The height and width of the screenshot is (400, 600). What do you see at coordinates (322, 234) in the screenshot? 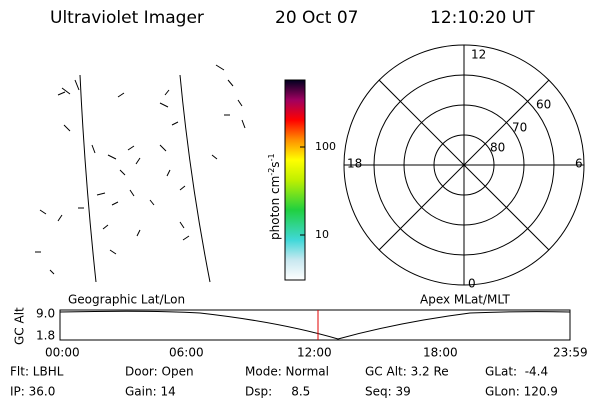
I see `colorbar-tick-label: 10` at bounding box center [322, 234].